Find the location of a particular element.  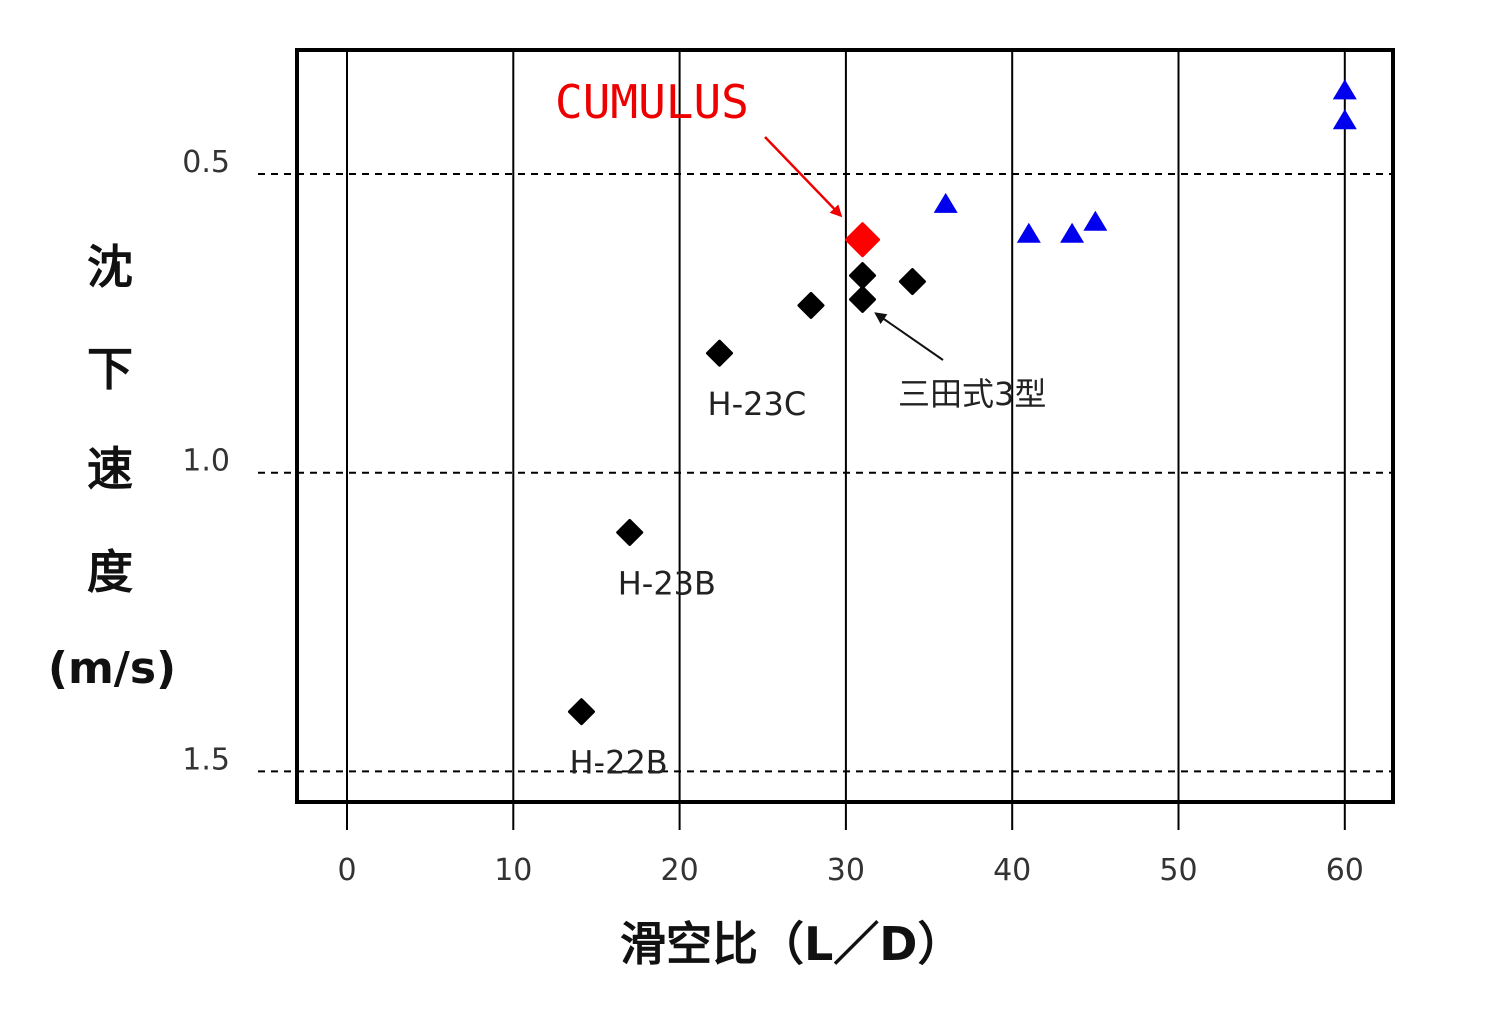

x-tick-label: 10 is located at coordinates (513, 870).